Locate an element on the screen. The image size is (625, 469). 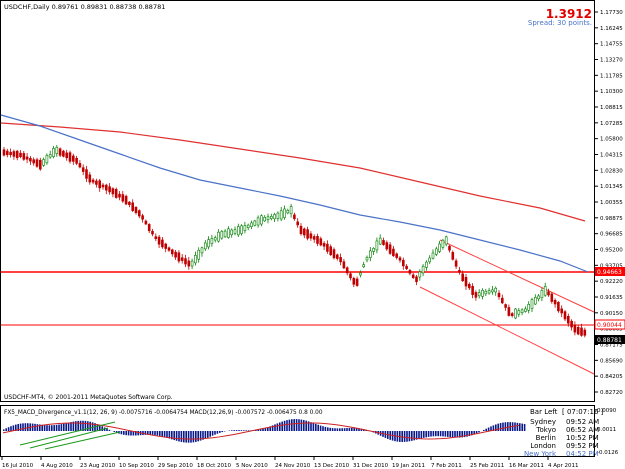
clock-city-newyork: New York is located at coordinates (540, 454).